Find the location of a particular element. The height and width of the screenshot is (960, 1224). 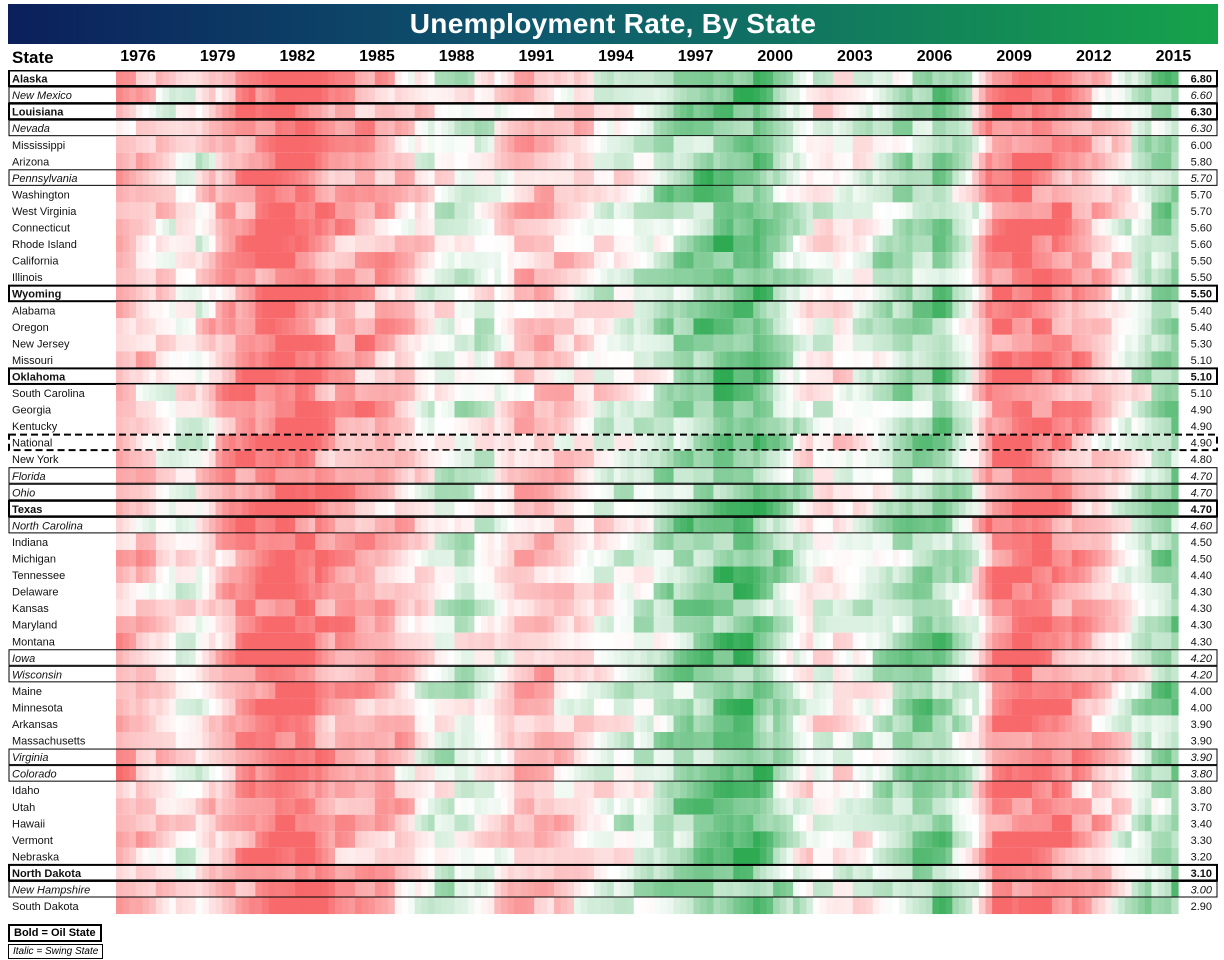

heatmap-row-illinois: Illinois 5.50 is located at coordinates (612, 277).